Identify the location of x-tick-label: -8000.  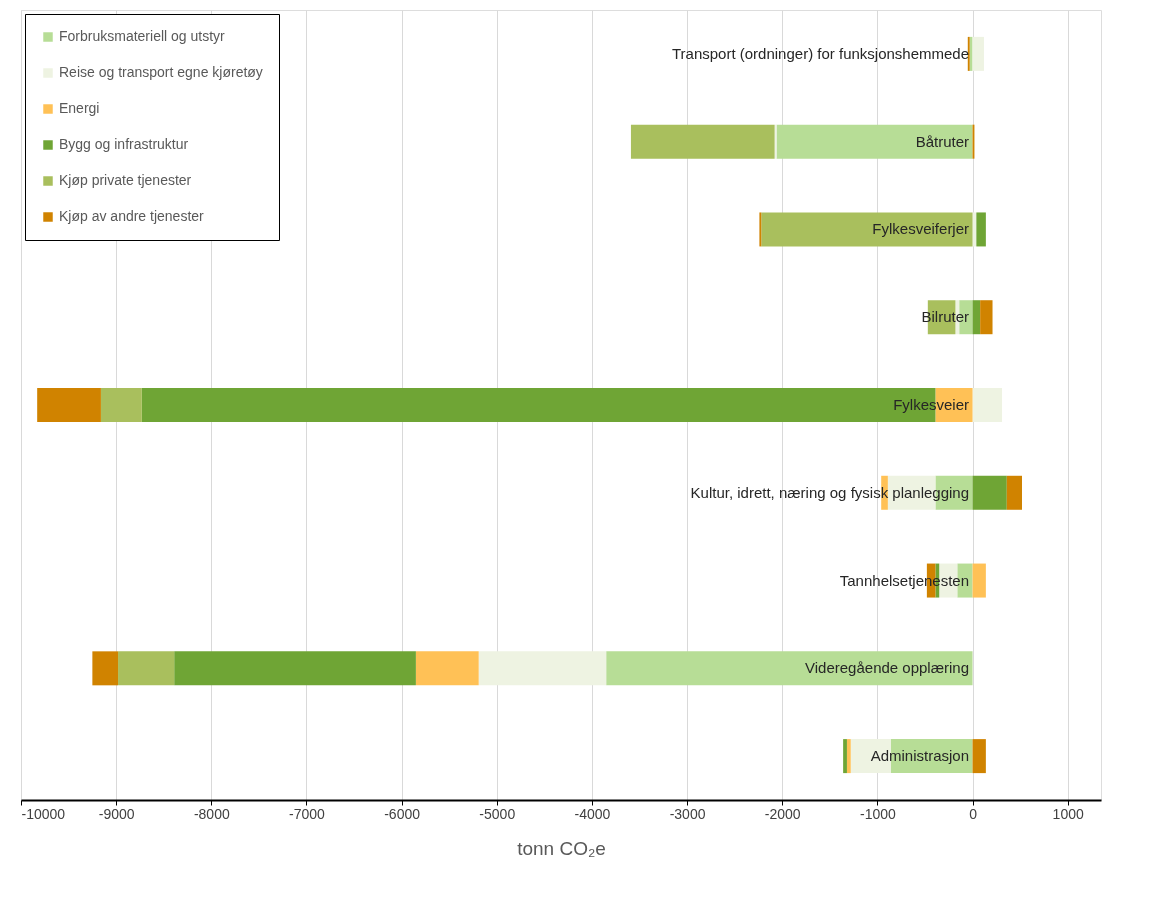
(211, 813).